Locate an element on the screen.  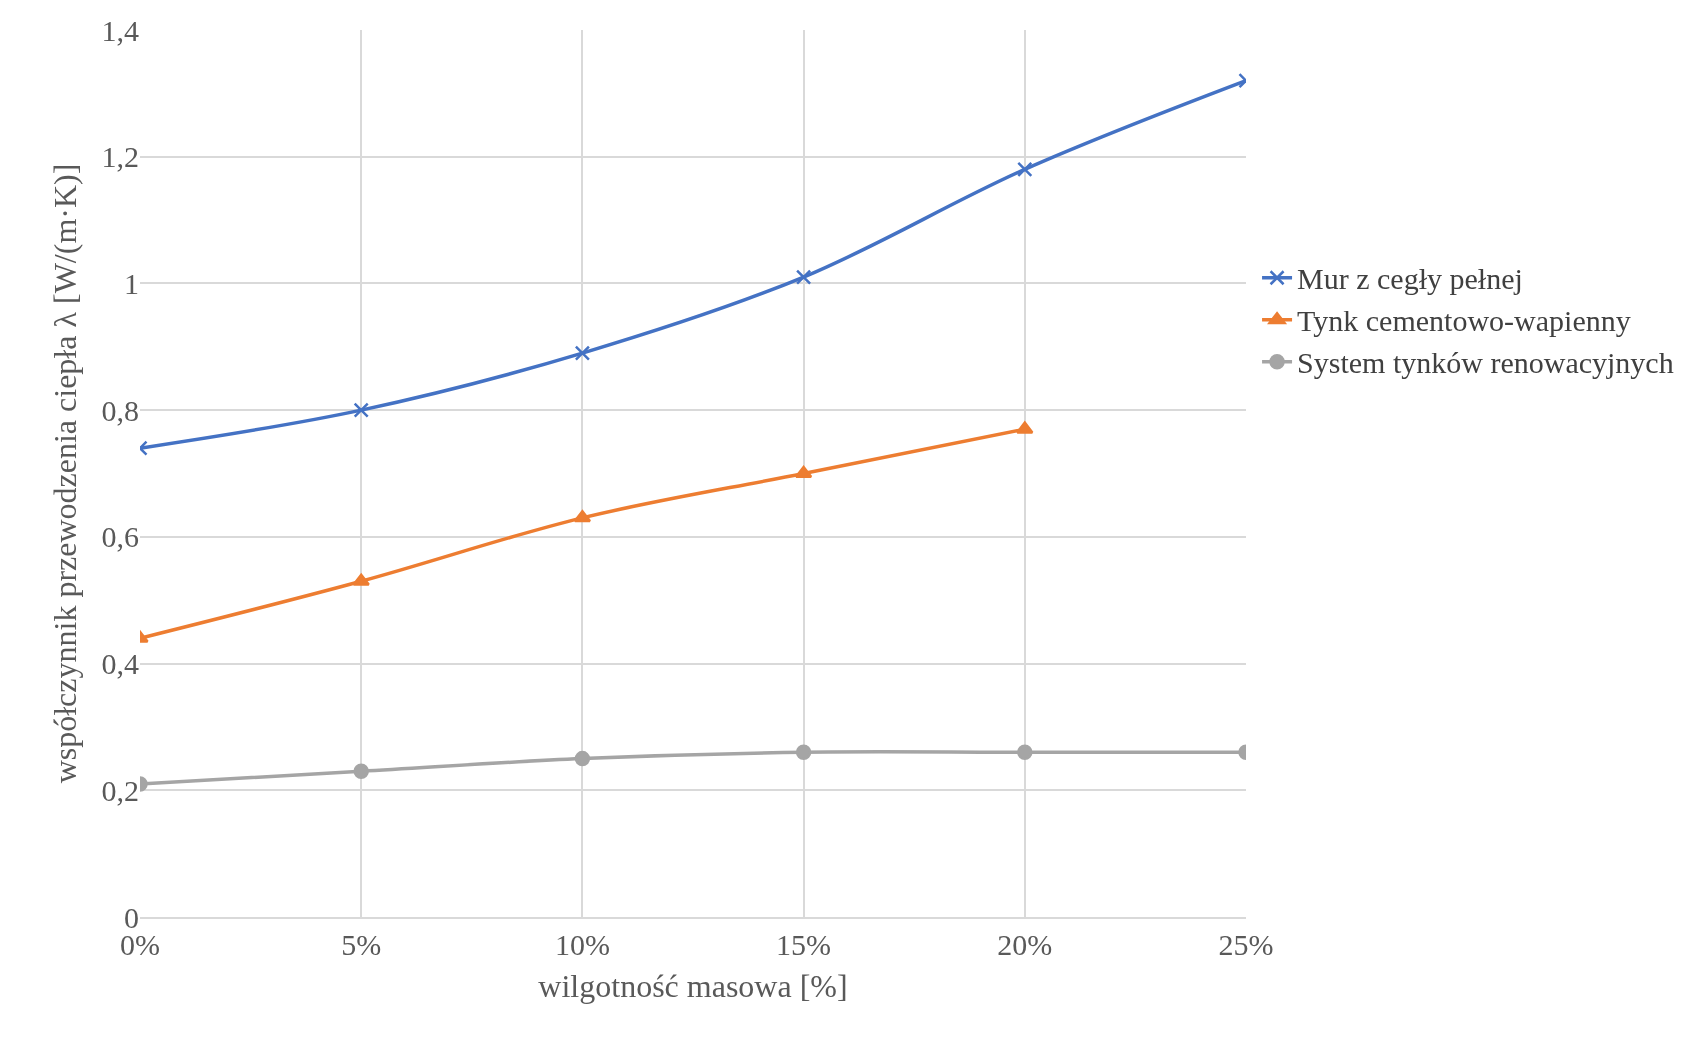
y-tick-label: 1,2 is located at coordinates (120, 157).